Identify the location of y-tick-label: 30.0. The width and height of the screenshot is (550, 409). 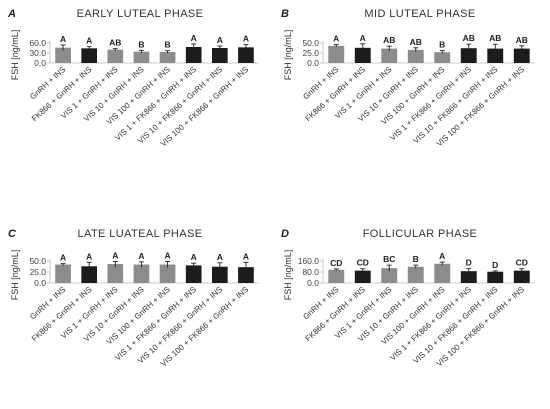
(37, 53).